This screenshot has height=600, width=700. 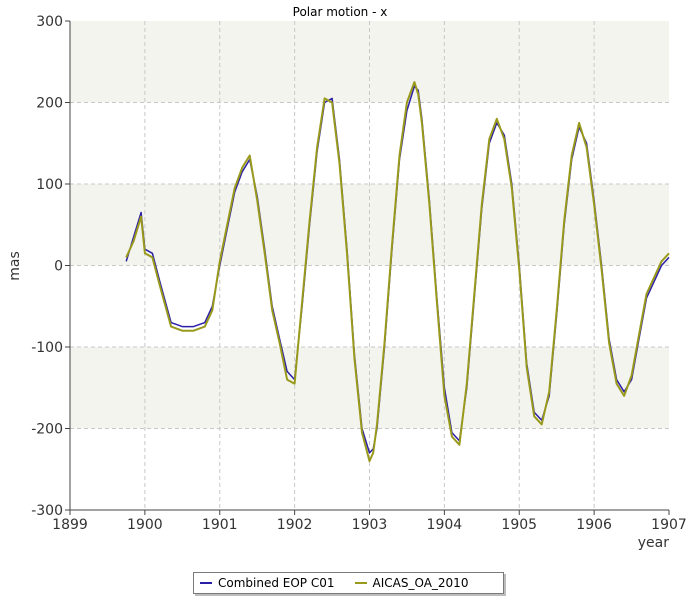 What do you see at coordinates (370, 525) in the screenshot?
I see `x-tick-label: 1903` at bounding box center [370, 525].